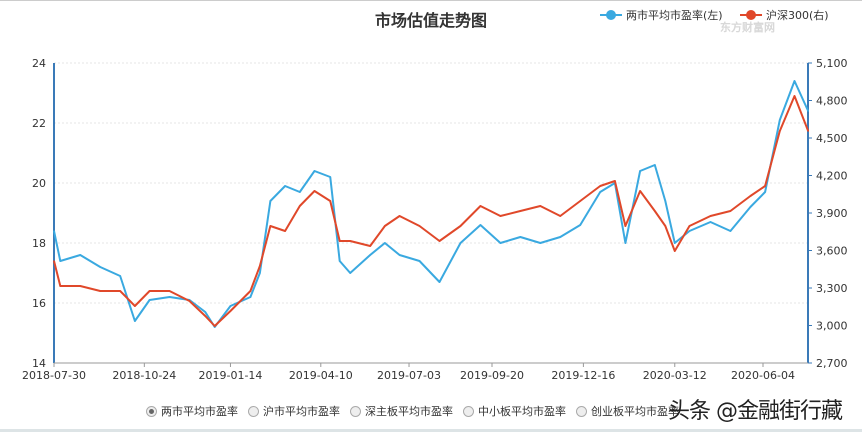 The image size is (862, 432). What do you see at coordinates (39, 243) in the screenshot?
I see `y-left-tick-label: 18` at bounding box center [39, 243].